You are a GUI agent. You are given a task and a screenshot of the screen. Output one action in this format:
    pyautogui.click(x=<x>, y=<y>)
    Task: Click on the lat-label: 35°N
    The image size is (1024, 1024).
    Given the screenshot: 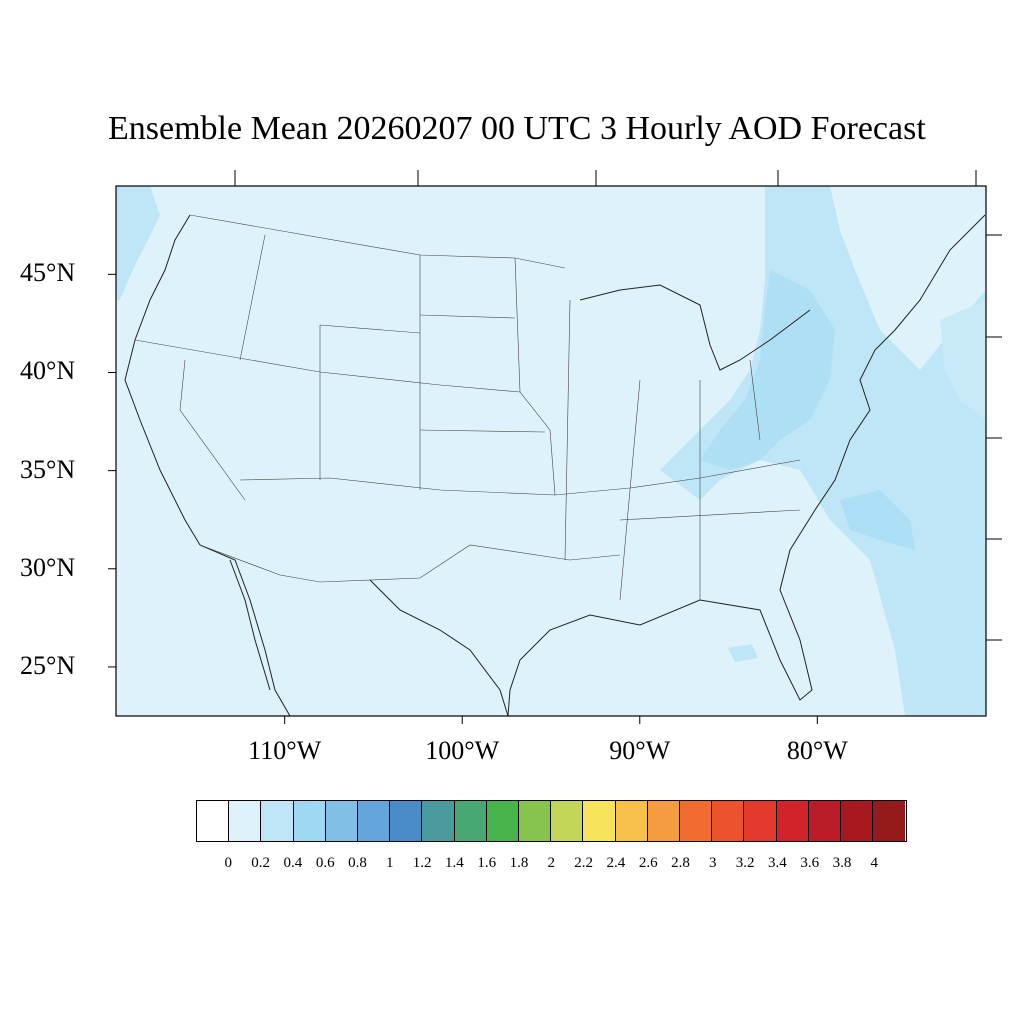 What is the action you would take?
    pyautogui.click(x=48, y=469)
    